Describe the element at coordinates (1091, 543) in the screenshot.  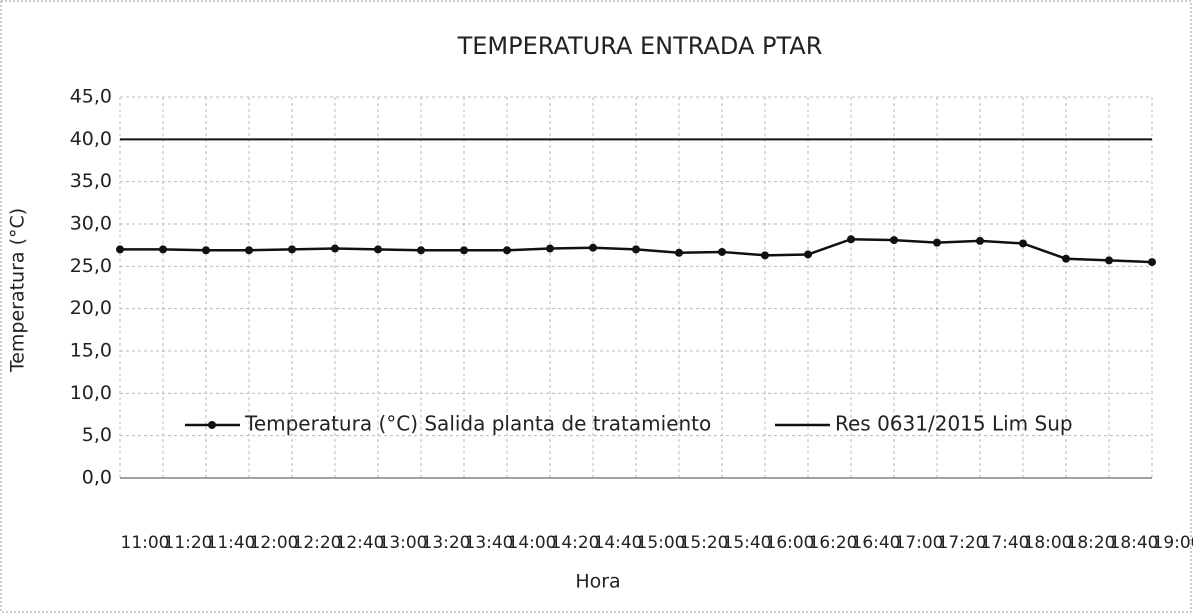
I see `x-tick-label: 18:20` at that location.